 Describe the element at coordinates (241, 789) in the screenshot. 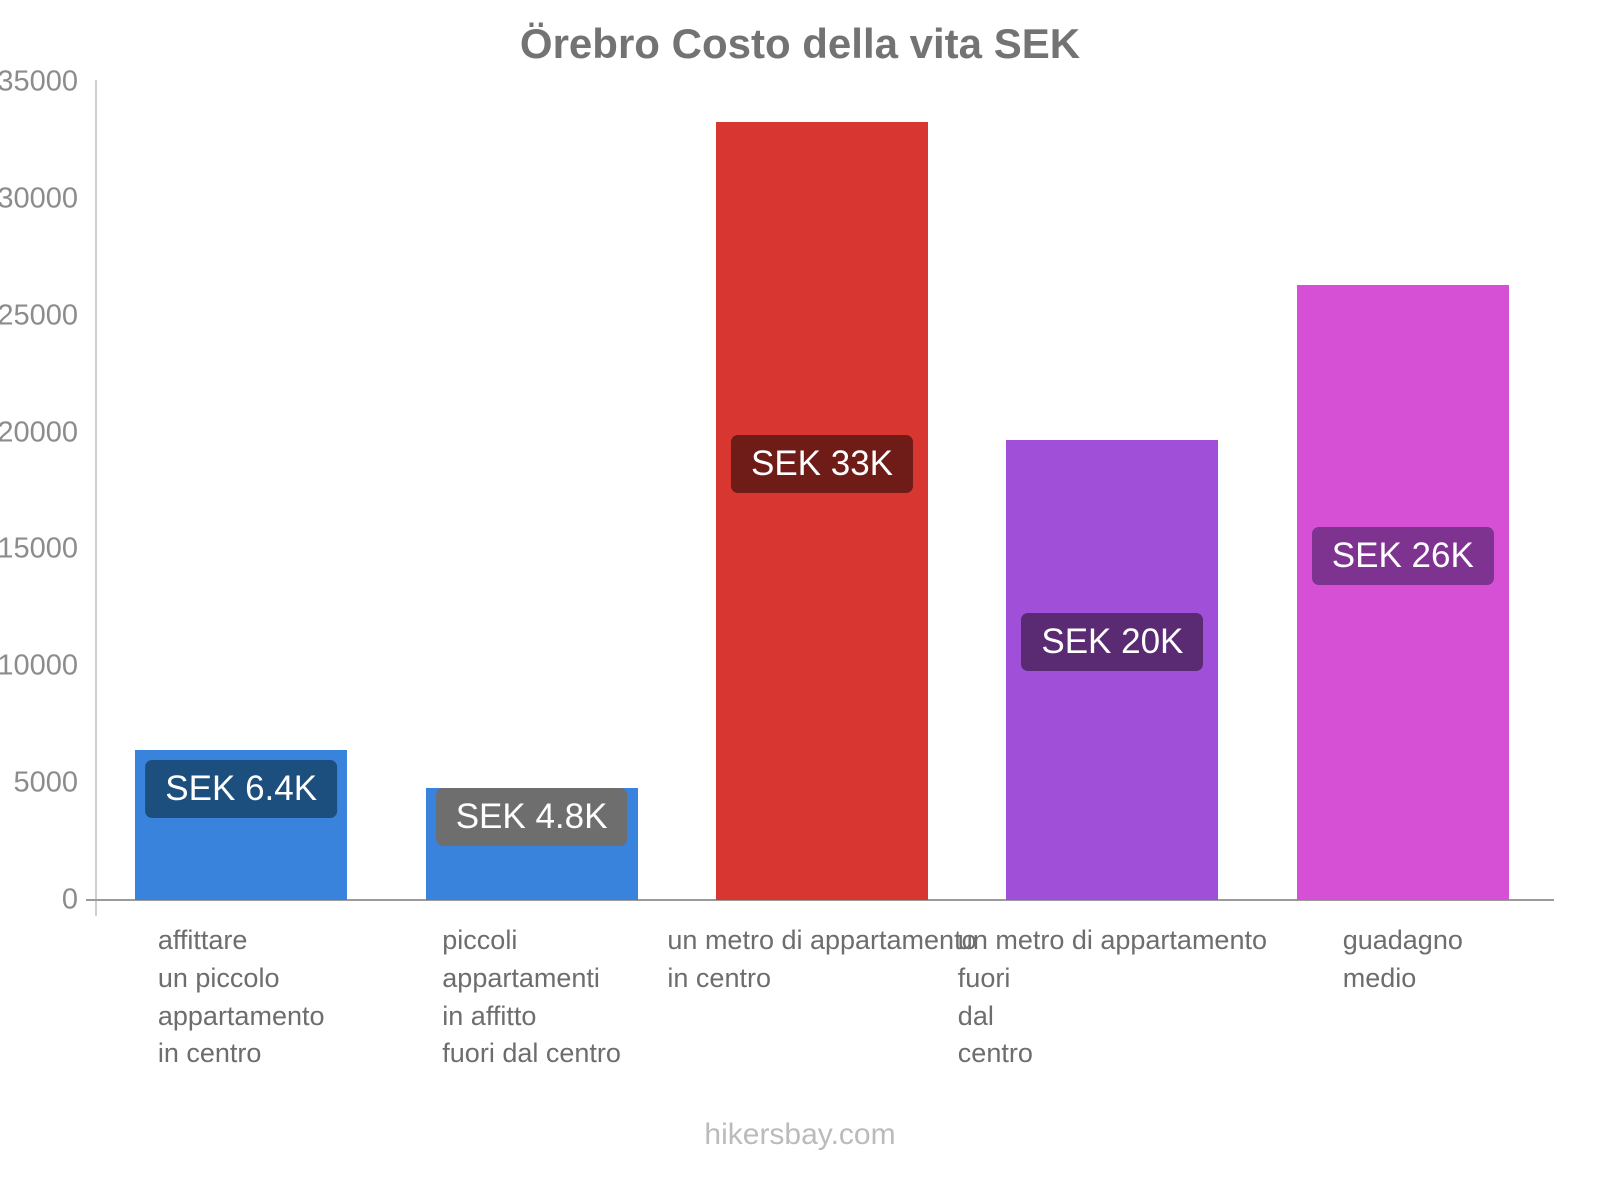

I see `bar-value-label-0: SEK 6.4K` at that location.